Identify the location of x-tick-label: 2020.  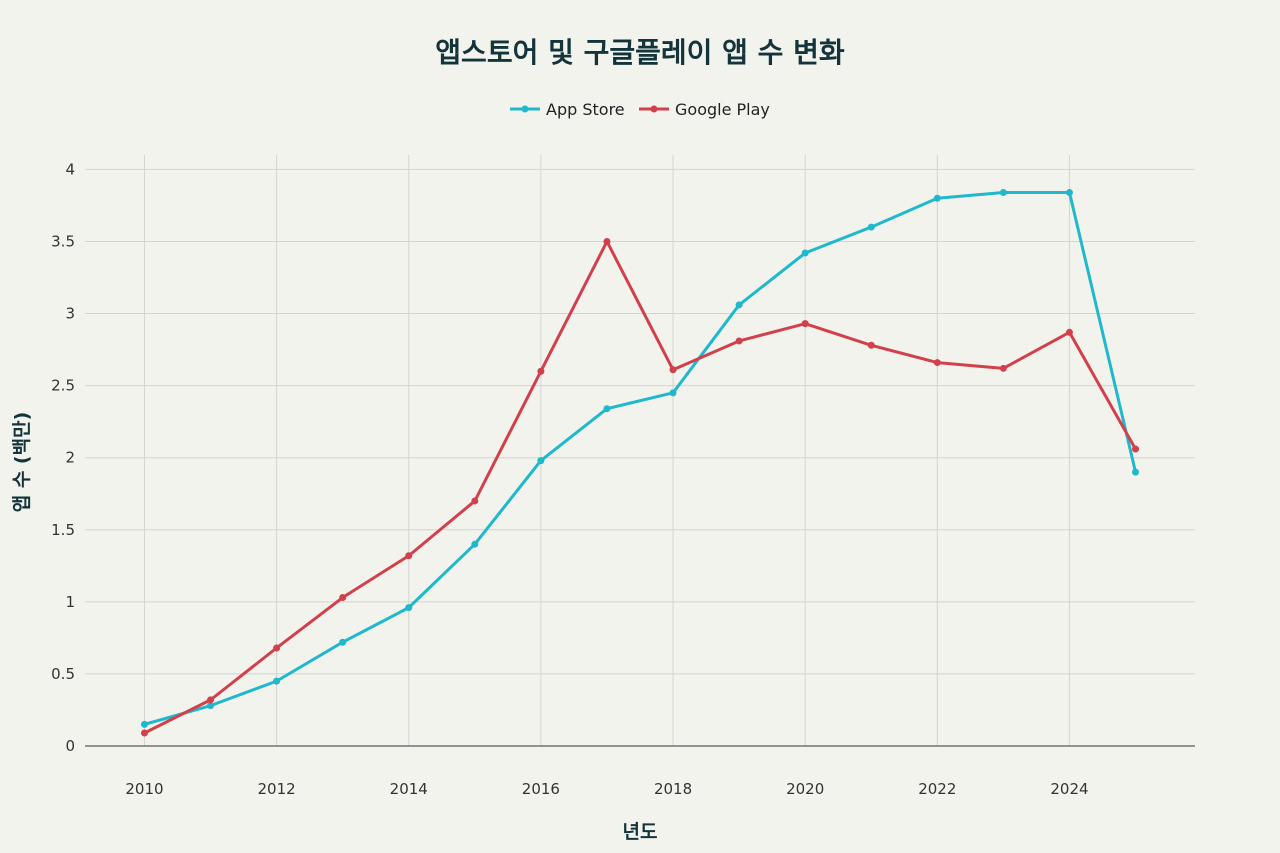
(805, 789).